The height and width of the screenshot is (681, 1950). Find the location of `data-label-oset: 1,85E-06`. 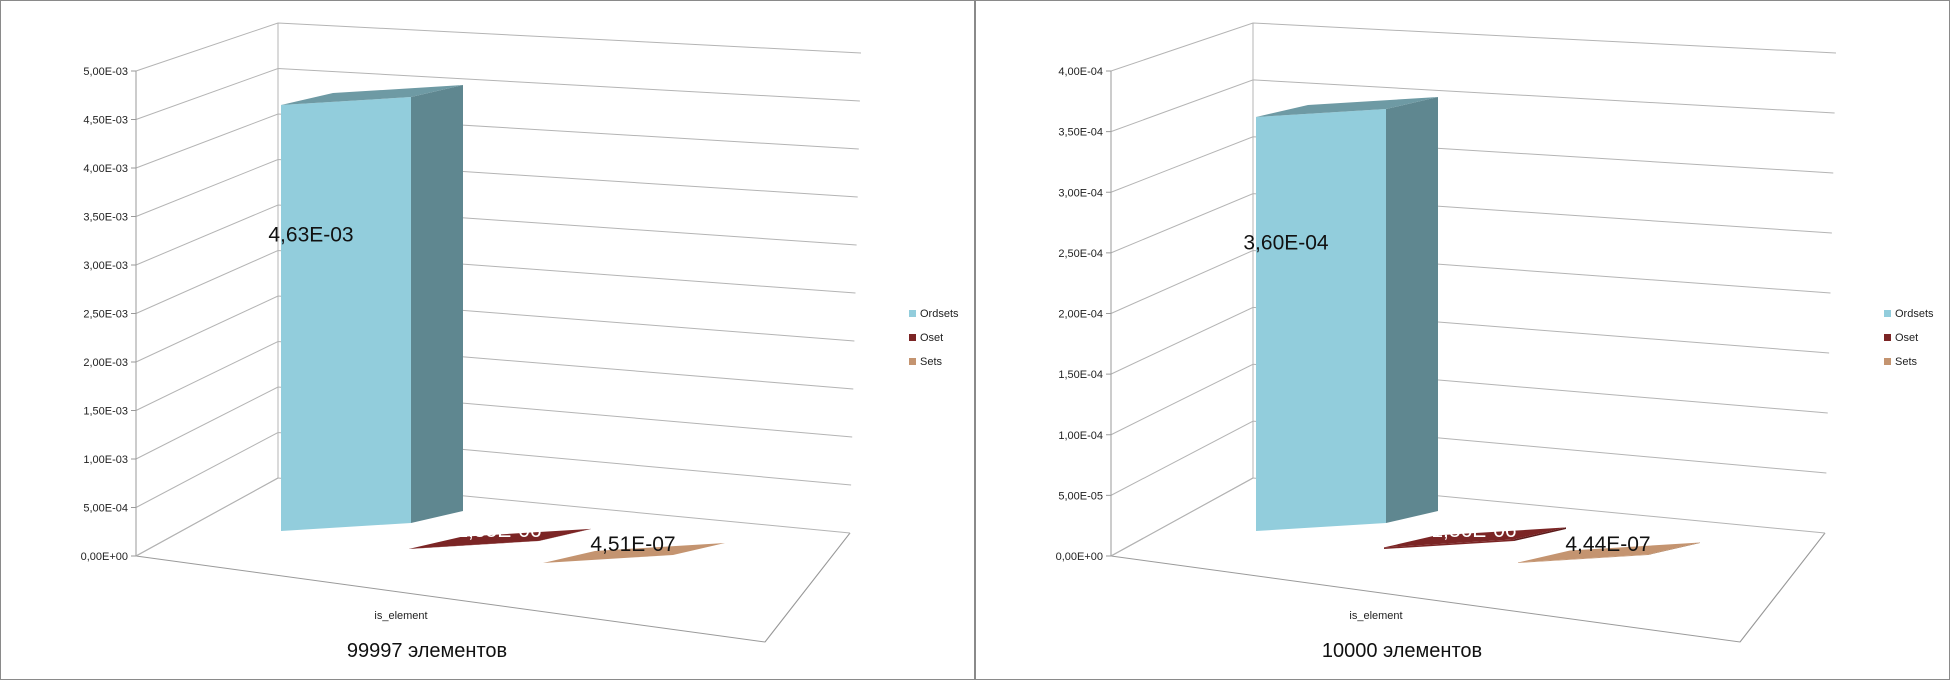

data-label-oset: 1,85E-06 is located at coordinates (498, 530).